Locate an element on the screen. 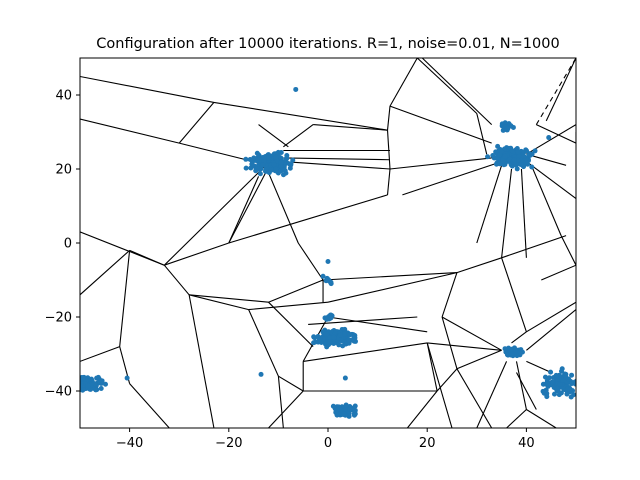 The height and width of the screenshot is (480, 640). x-axis: −40 −20 0 20 40 is located at coordinates (325, 439).